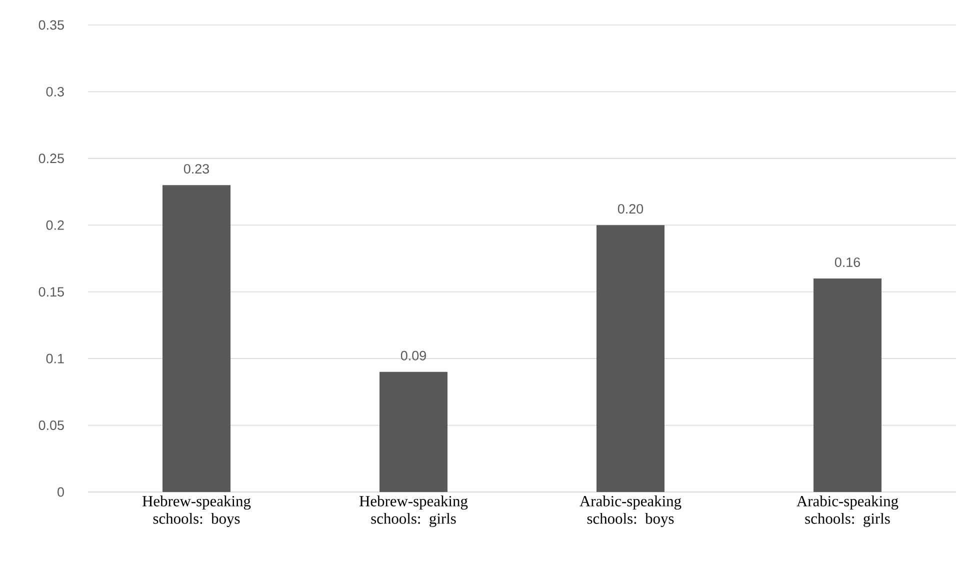 The width and height of the screenshot is (966, 576). I want to click on y-tick-label: 0, so click(61, 492).